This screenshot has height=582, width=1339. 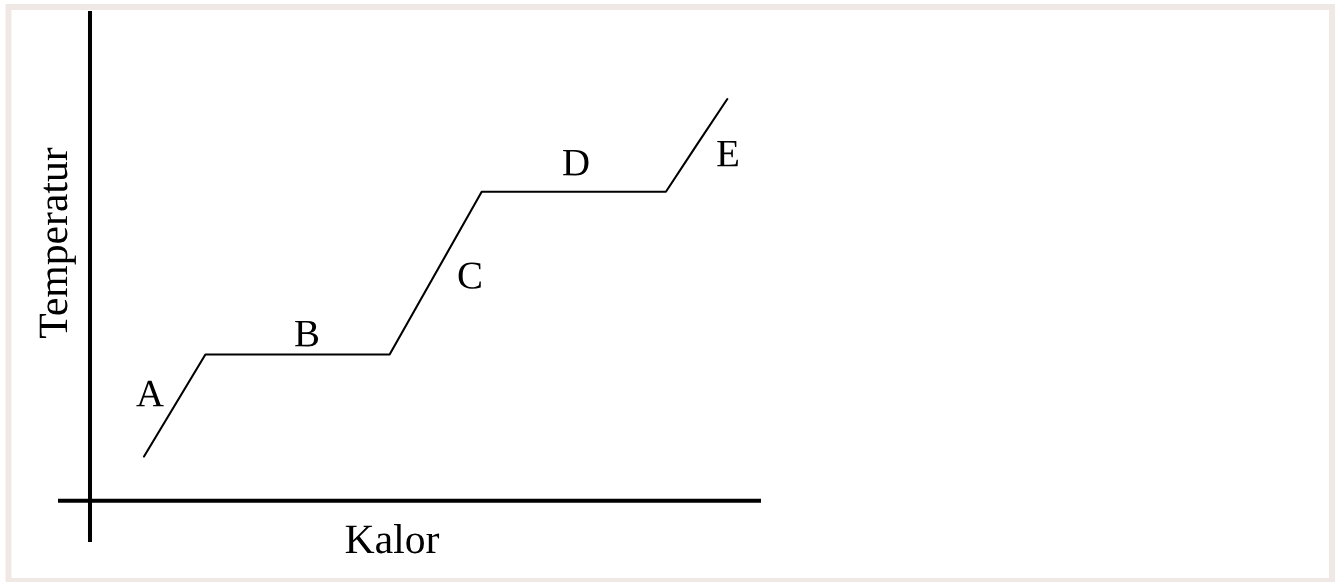 What do you see at coordinates (150, 393) in the screenshot?
I see `annotation: A` at bounding box center [150, 393].